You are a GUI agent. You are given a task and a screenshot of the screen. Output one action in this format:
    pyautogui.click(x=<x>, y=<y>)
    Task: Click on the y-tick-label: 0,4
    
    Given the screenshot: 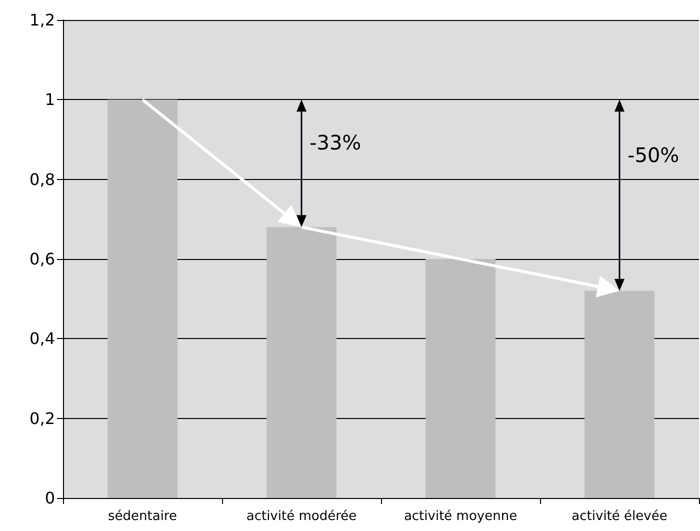 What is the action you would take?
    pyautogui.click(x=42, y=338)
    